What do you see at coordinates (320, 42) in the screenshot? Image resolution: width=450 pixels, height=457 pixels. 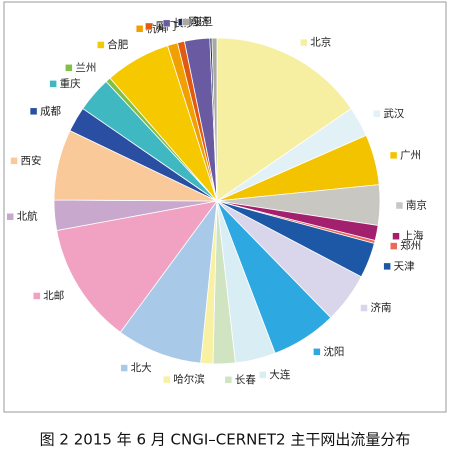 I see `slice-label: 北京` at bounding box center [320, 42].